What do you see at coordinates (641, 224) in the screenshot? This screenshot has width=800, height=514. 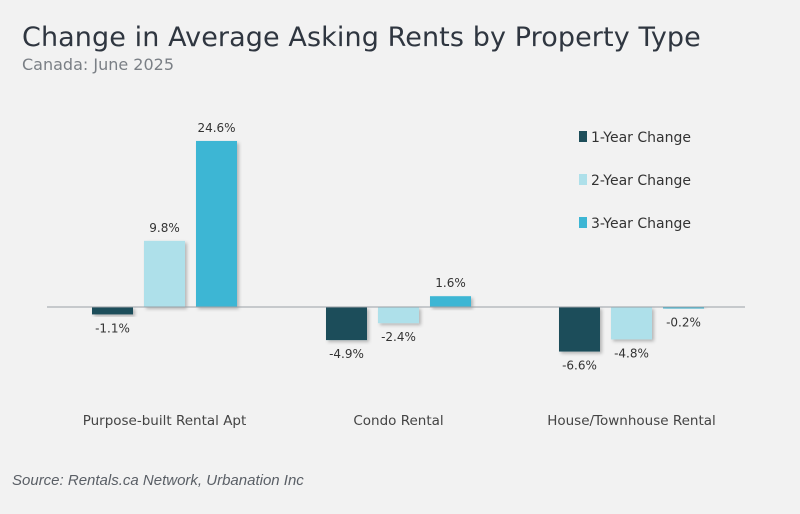 I see `legend-label-3: 3-Year Change` at bounding box center [641, 224].